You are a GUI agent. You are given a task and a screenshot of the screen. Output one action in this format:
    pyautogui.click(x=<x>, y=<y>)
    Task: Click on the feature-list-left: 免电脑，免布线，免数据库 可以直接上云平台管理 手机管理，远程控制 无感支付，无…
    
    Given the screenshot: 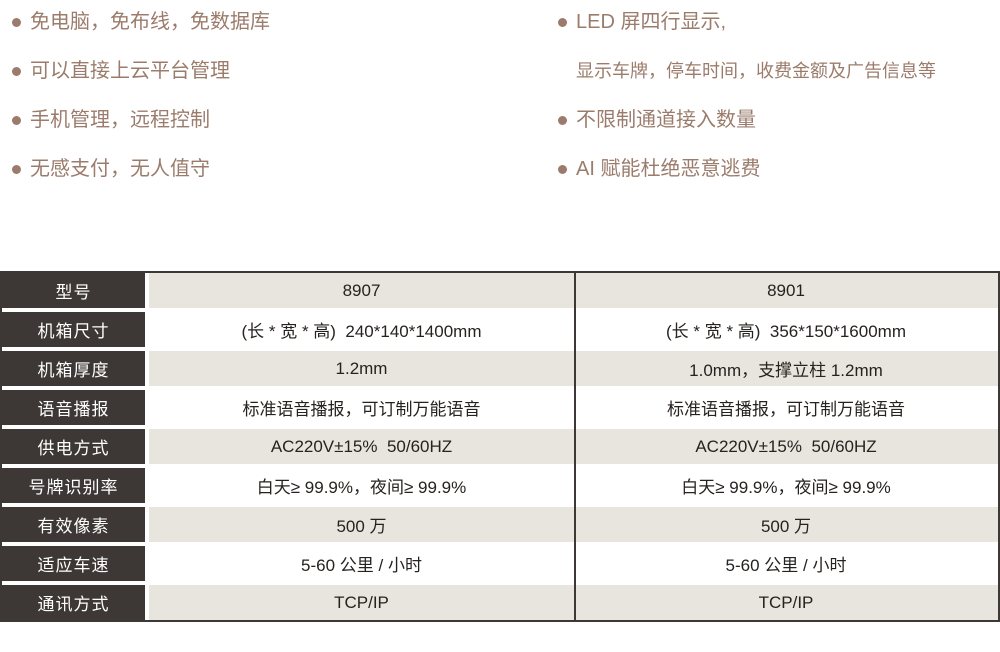 What is the action you would take?
    pyautogui.click(x=141, y=110)
    